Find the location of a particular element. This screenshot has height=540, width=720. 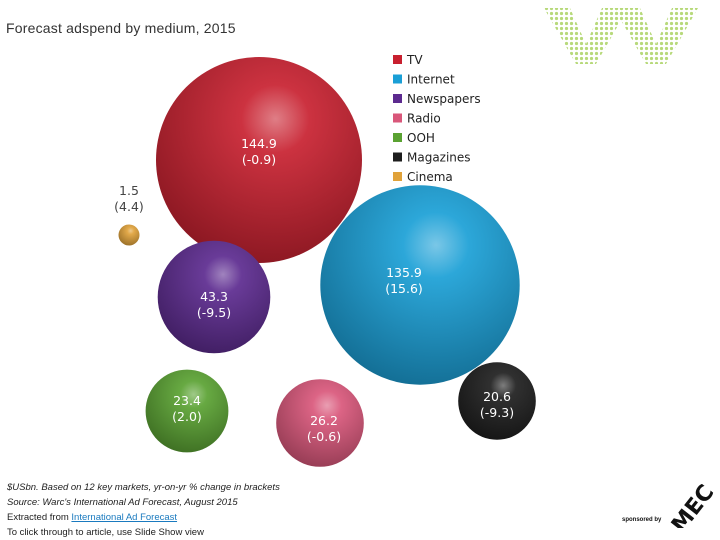

bubble-value-radio: 26.2 is located at coordinates (324, 420).